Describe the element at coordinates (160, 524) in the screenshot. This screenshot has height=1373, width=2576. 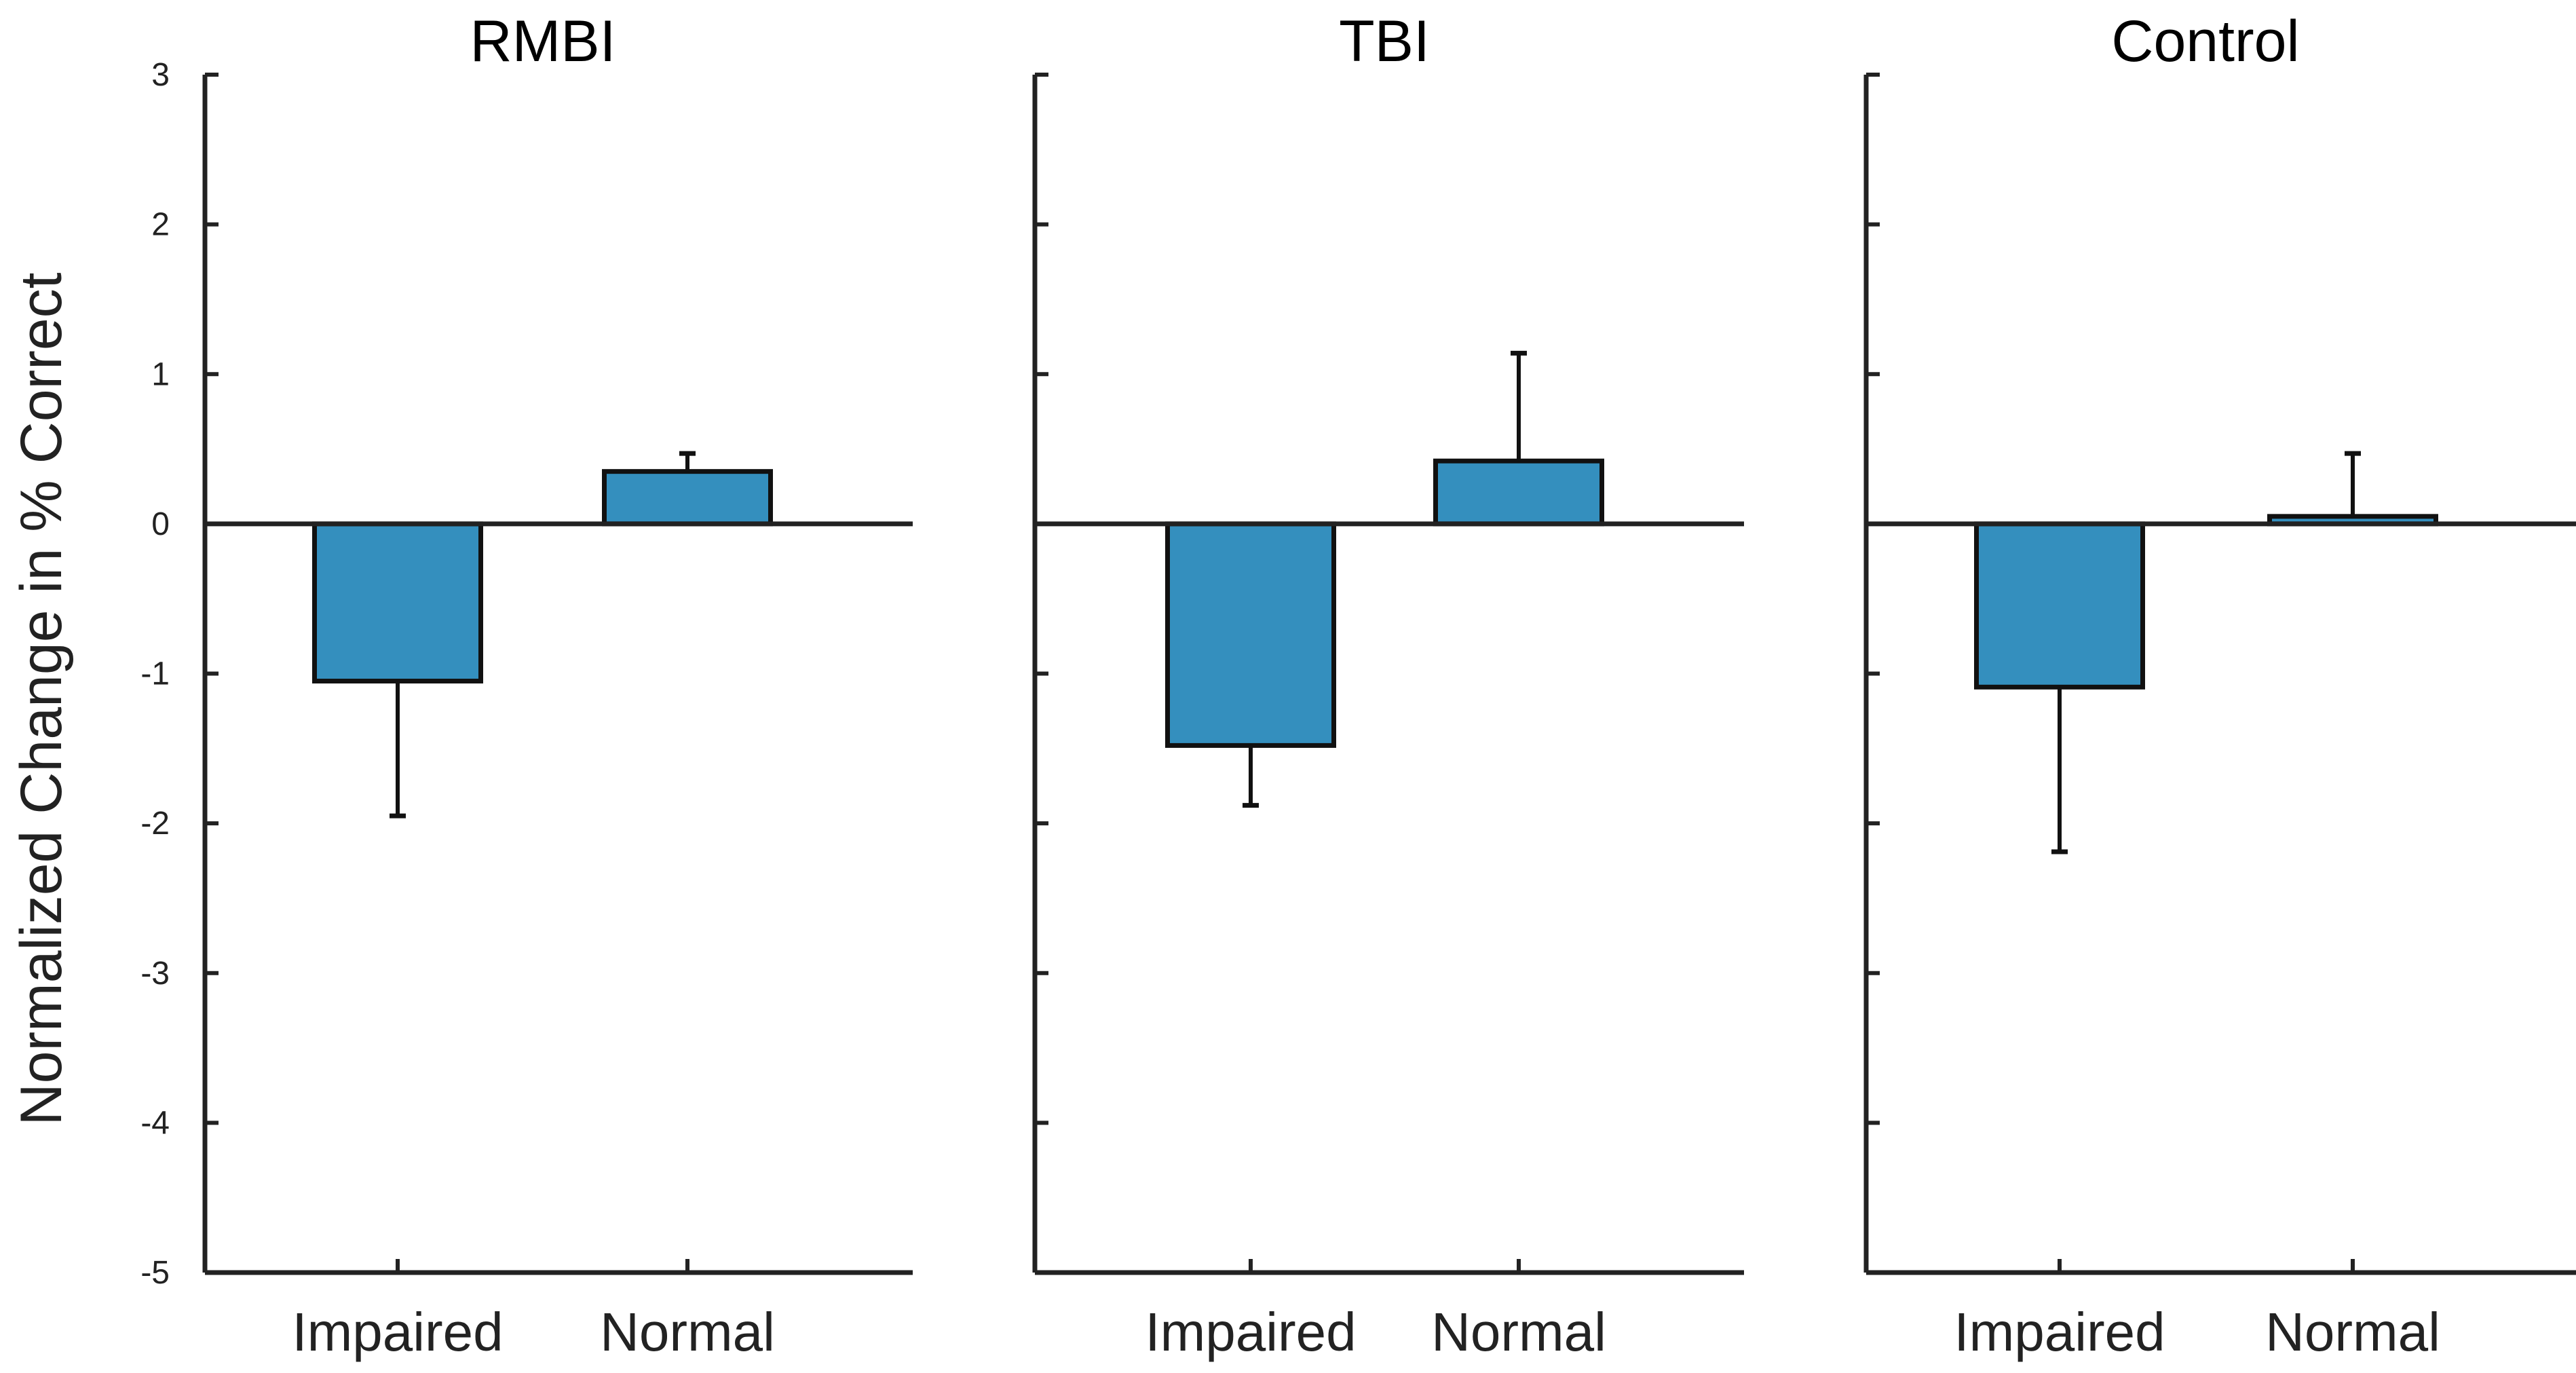
I see `y-tick-label: 0` at that location.